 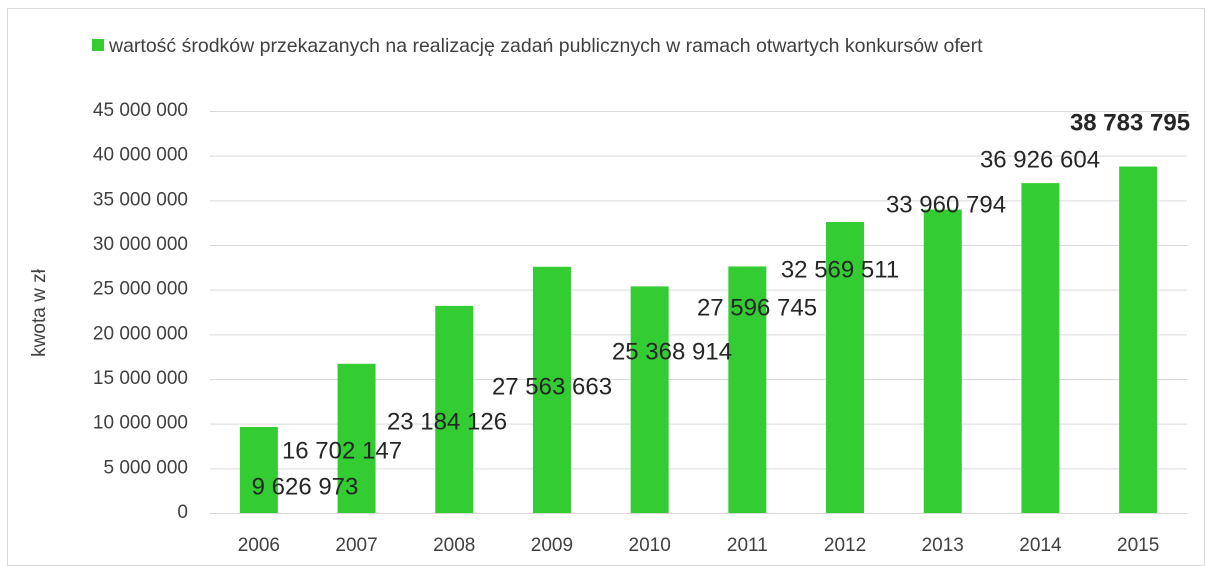 I want to click on y-tick-label: 0, so click(x=182, y=512).